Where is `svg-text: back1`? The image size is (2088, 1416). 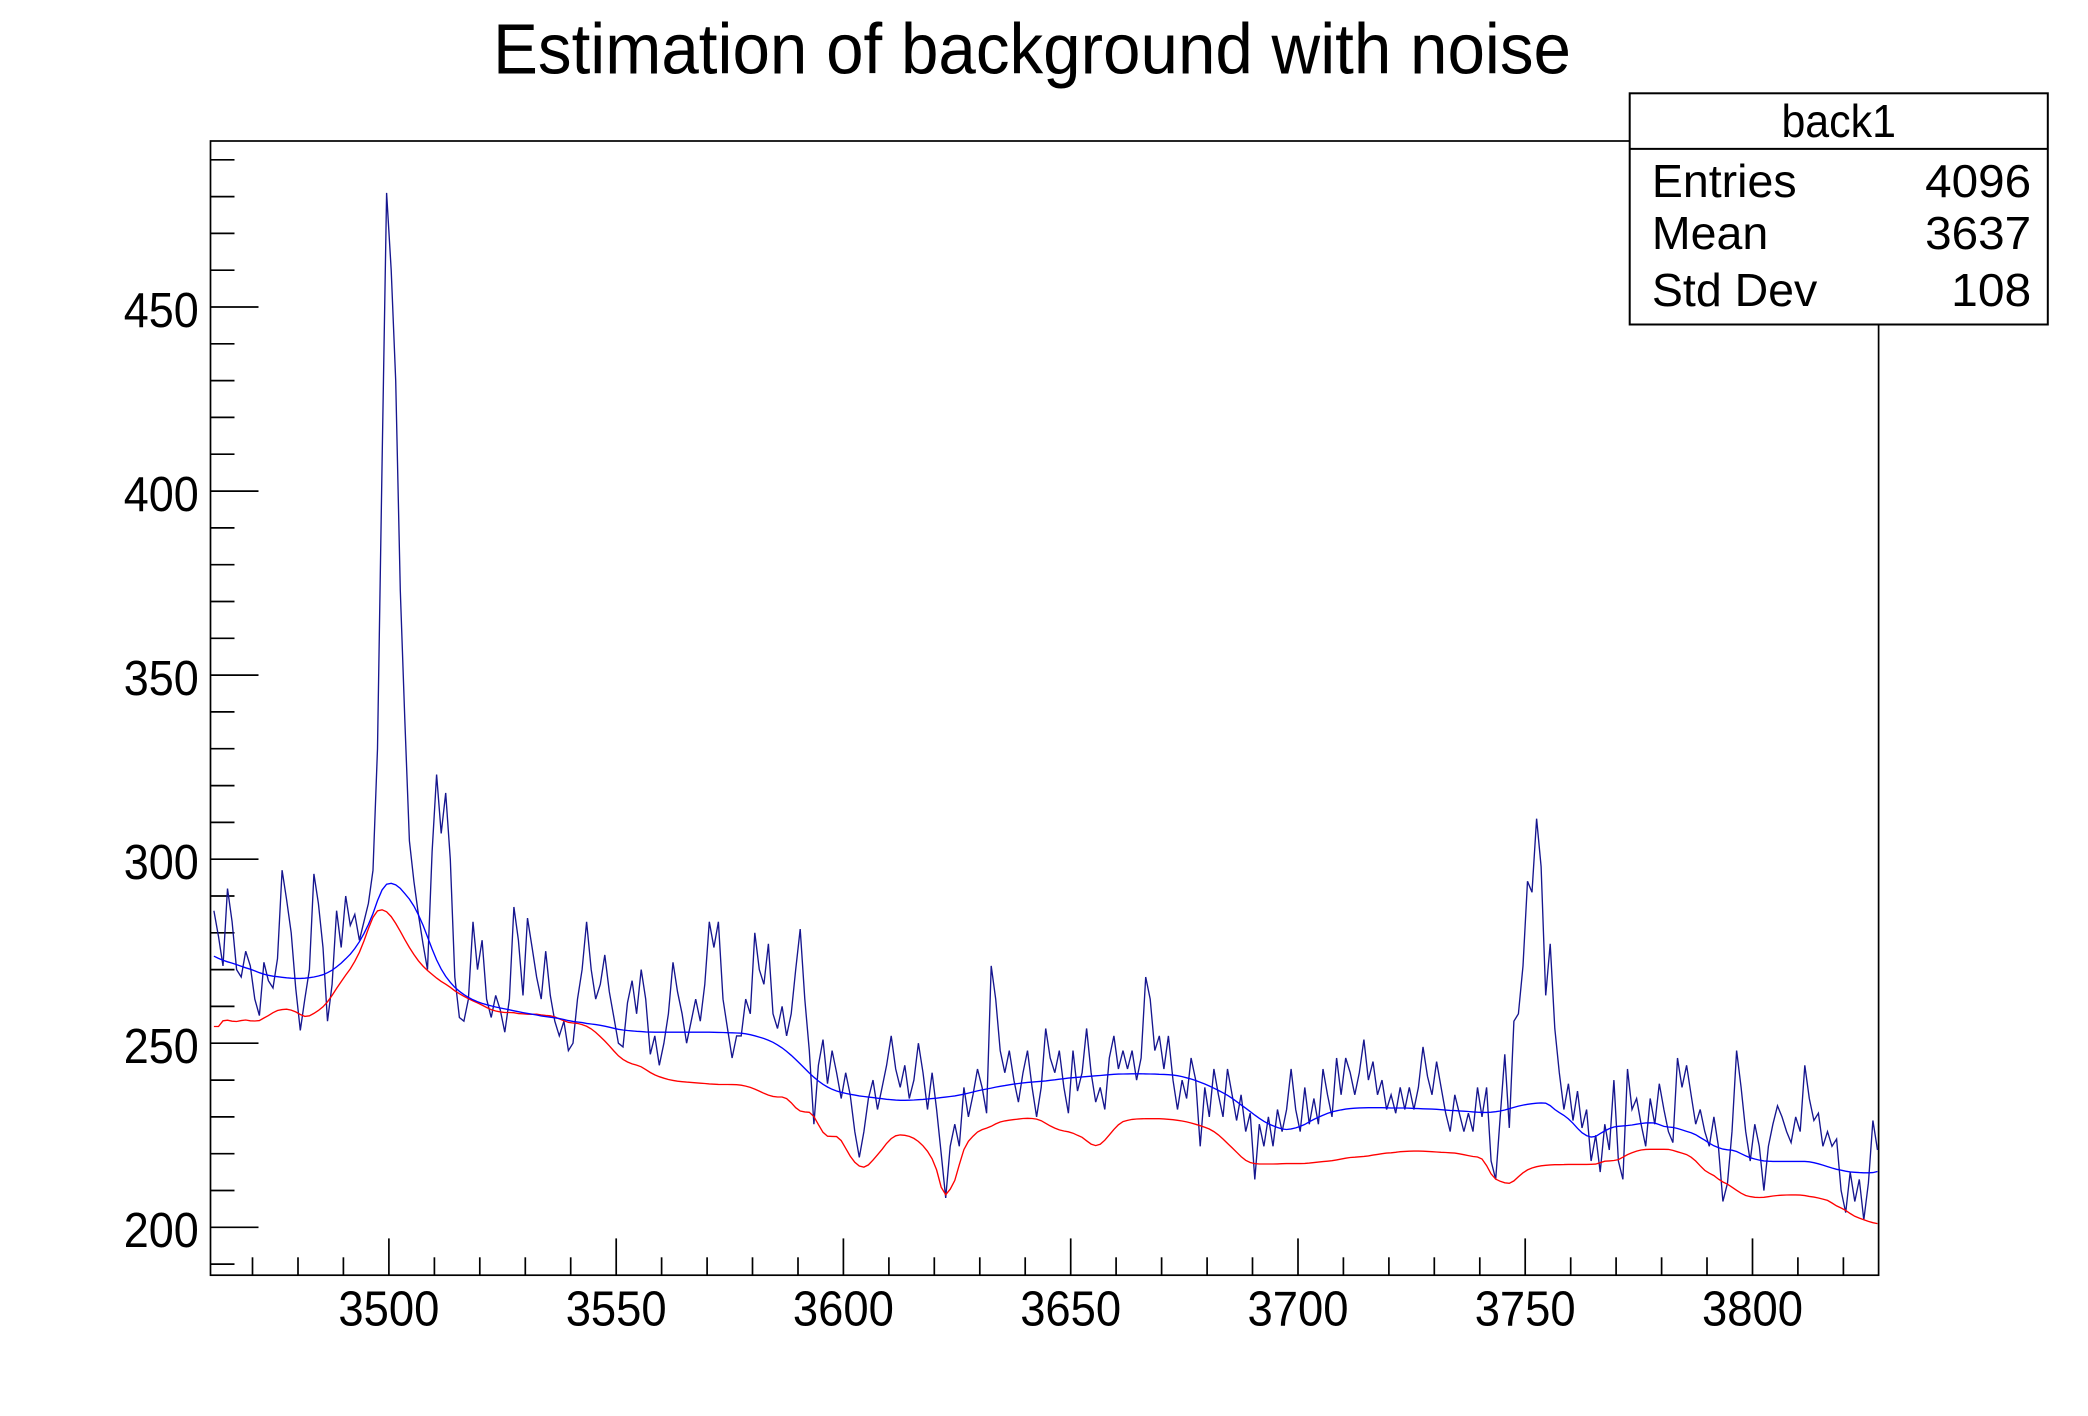
svg-text: back1 is located at coordinates (1838, 121).